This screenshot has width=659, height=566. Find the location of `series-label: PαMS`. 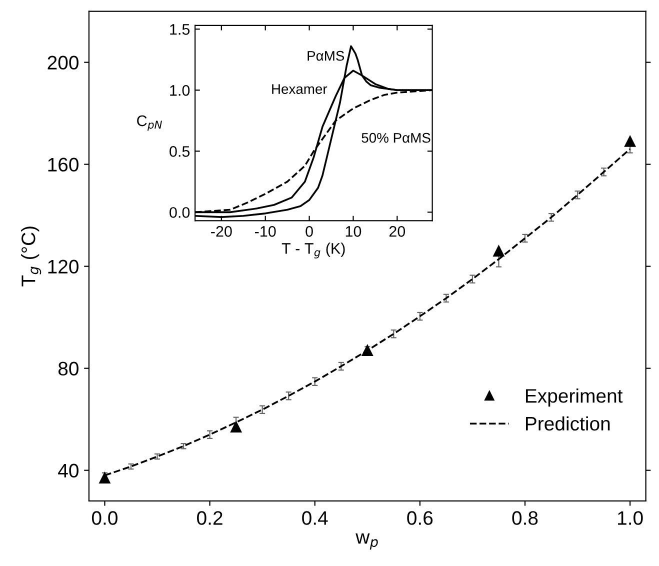

series-label: PαMS is located at coordinates (326, 55).